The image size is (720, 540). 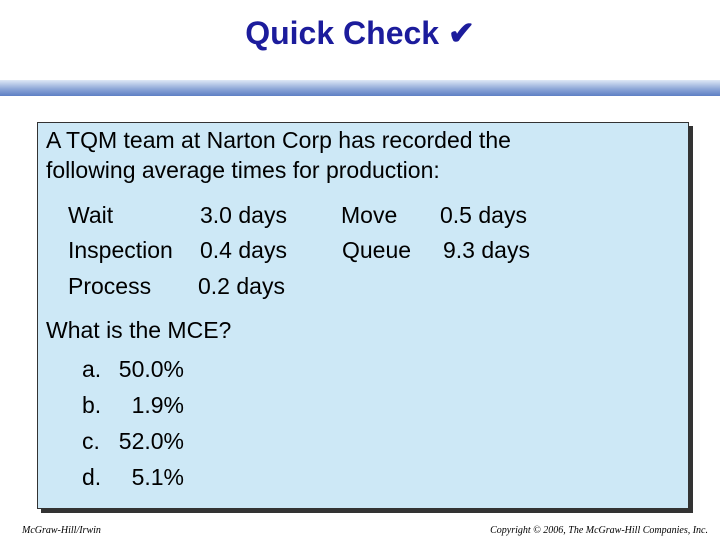 I want to click on time-label: Move, so click(x=369, y=215).